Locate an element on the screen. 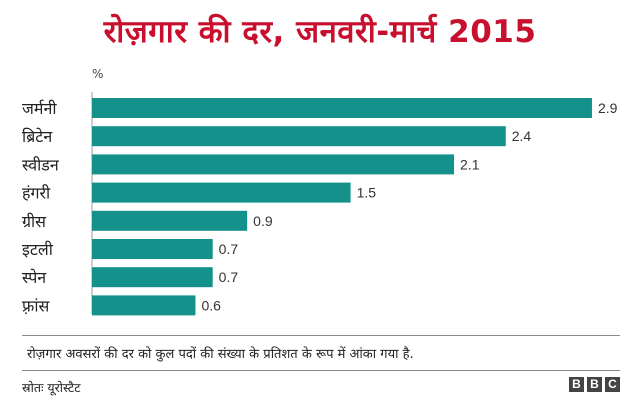 This screenshot has height=414, width=640. logo-letter: C is located at coordinates (612, 384).